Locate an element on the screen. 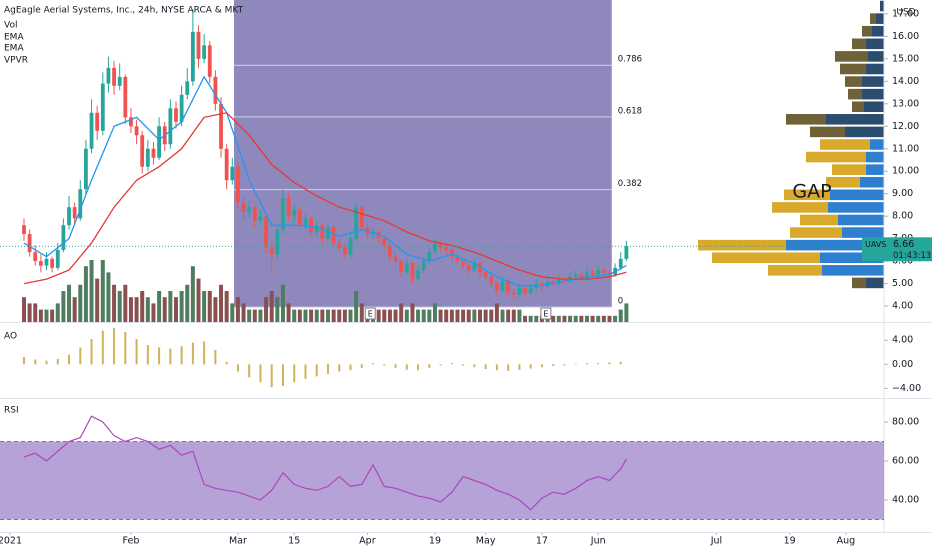  last-price-label: 6.66 is located at coordinates (903, 244).